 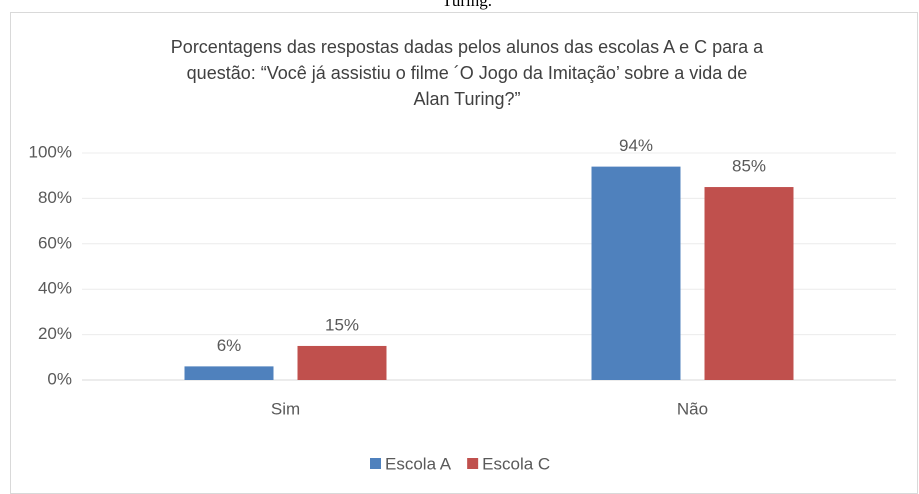 What do you see at coordinates (342, 324) in the screenshot?
I see `data-label: 15%` at bounding box center [342, 324].